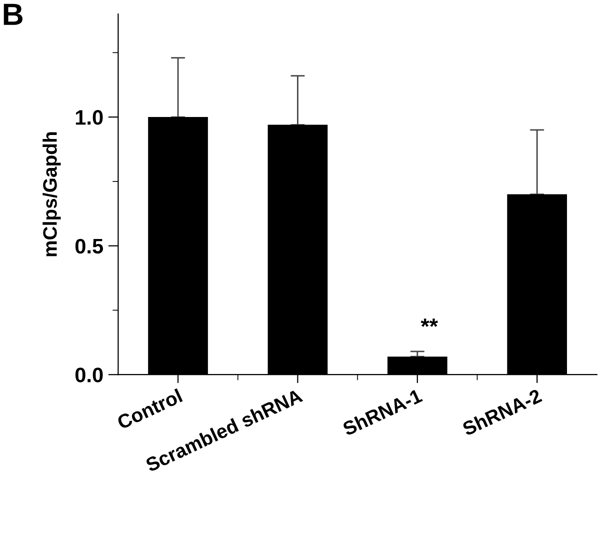 The width and height of the screenshot is (606, 539). What do you see at coordinates (51, 194) in the screenshot?
I see `y-axis-title: mClps/Gapdh` at bounding box center [51, 194].